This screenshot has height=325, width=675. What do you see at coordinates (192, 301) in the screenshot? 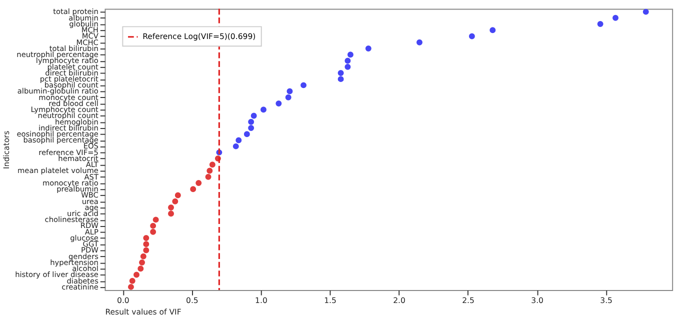
I see `x-tick-label: 0.5` at bounding box center [192, 301].